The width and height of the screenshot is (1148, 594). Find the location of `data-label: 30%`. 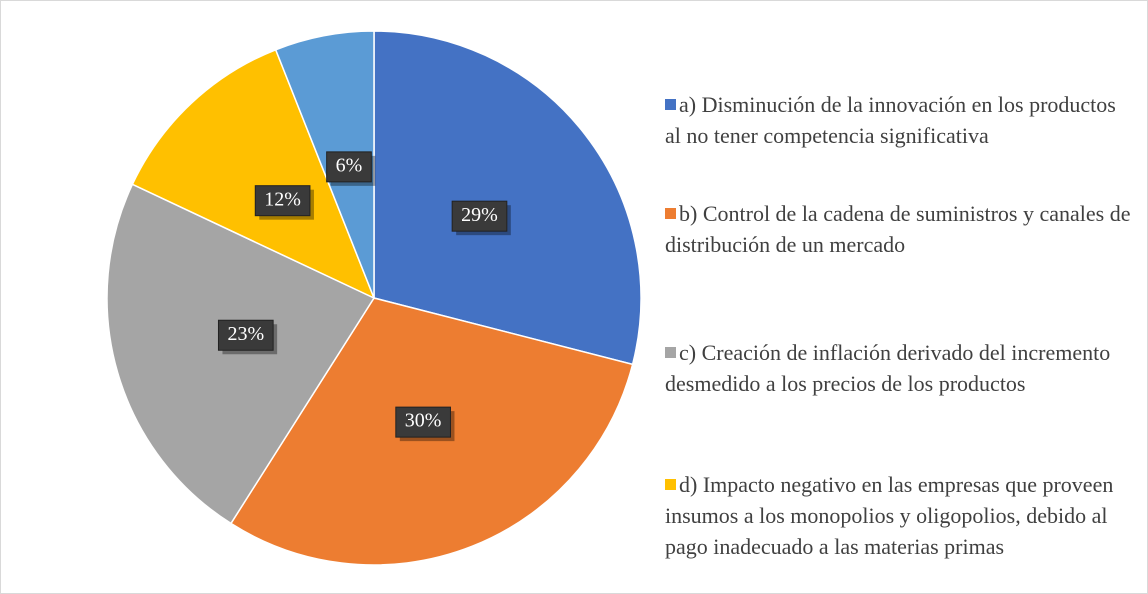

data-label: 30% is located at coordinates (423, 421).